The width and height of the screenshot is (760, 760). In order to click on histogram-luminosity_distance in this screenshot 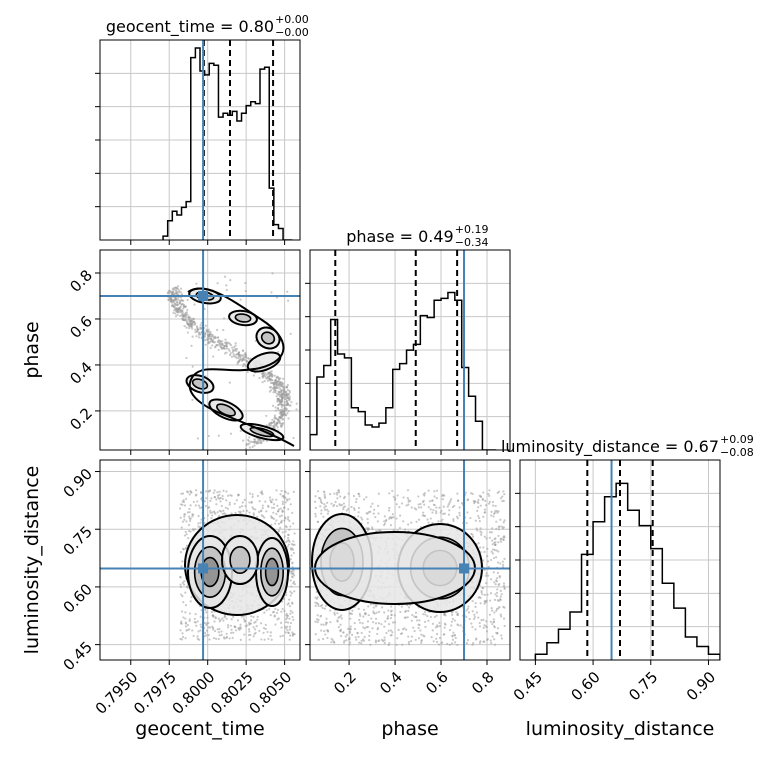, I will do `click(620, 560)`.